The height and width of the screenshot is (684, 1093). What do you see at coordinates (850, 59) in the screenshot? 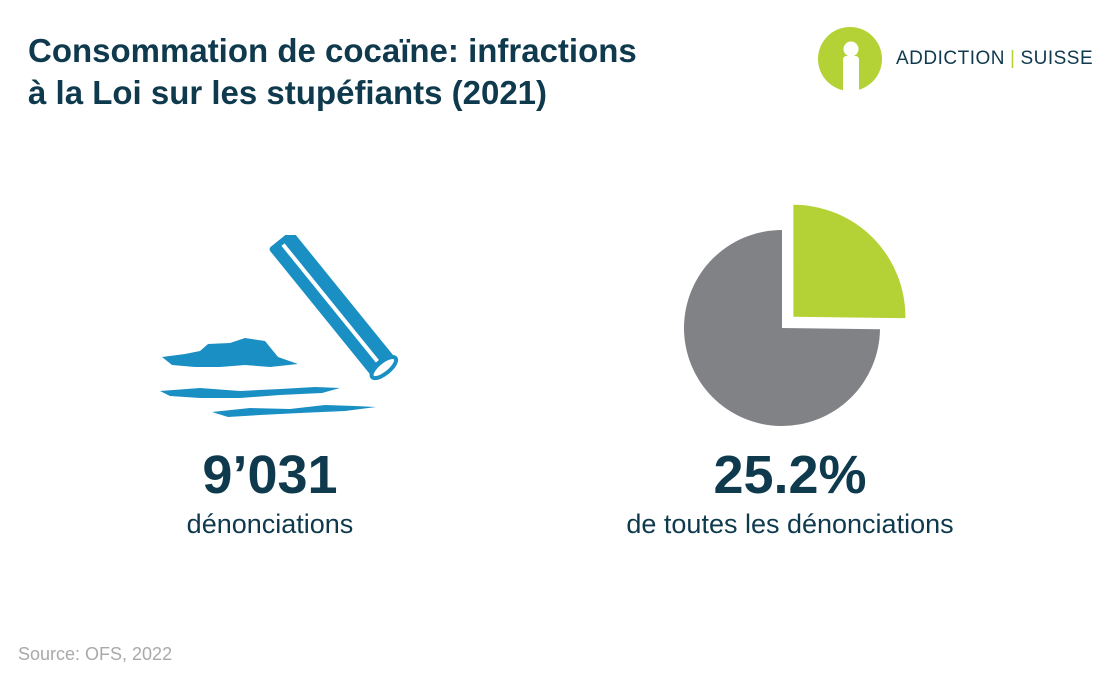
I see `person-circle-logo-icon` at bounding box center [850, 59].